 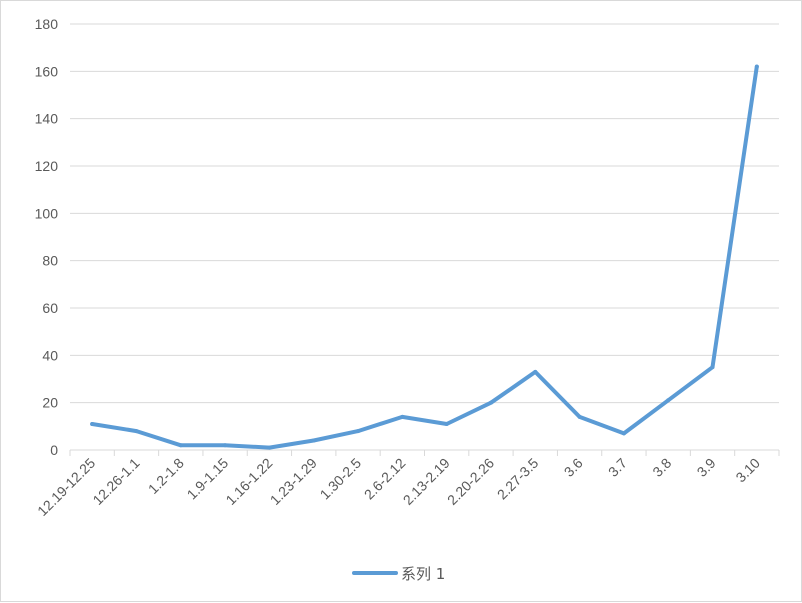 I want to click on x-tick-label: 2.13-2.19, so click(x=426, y=481).